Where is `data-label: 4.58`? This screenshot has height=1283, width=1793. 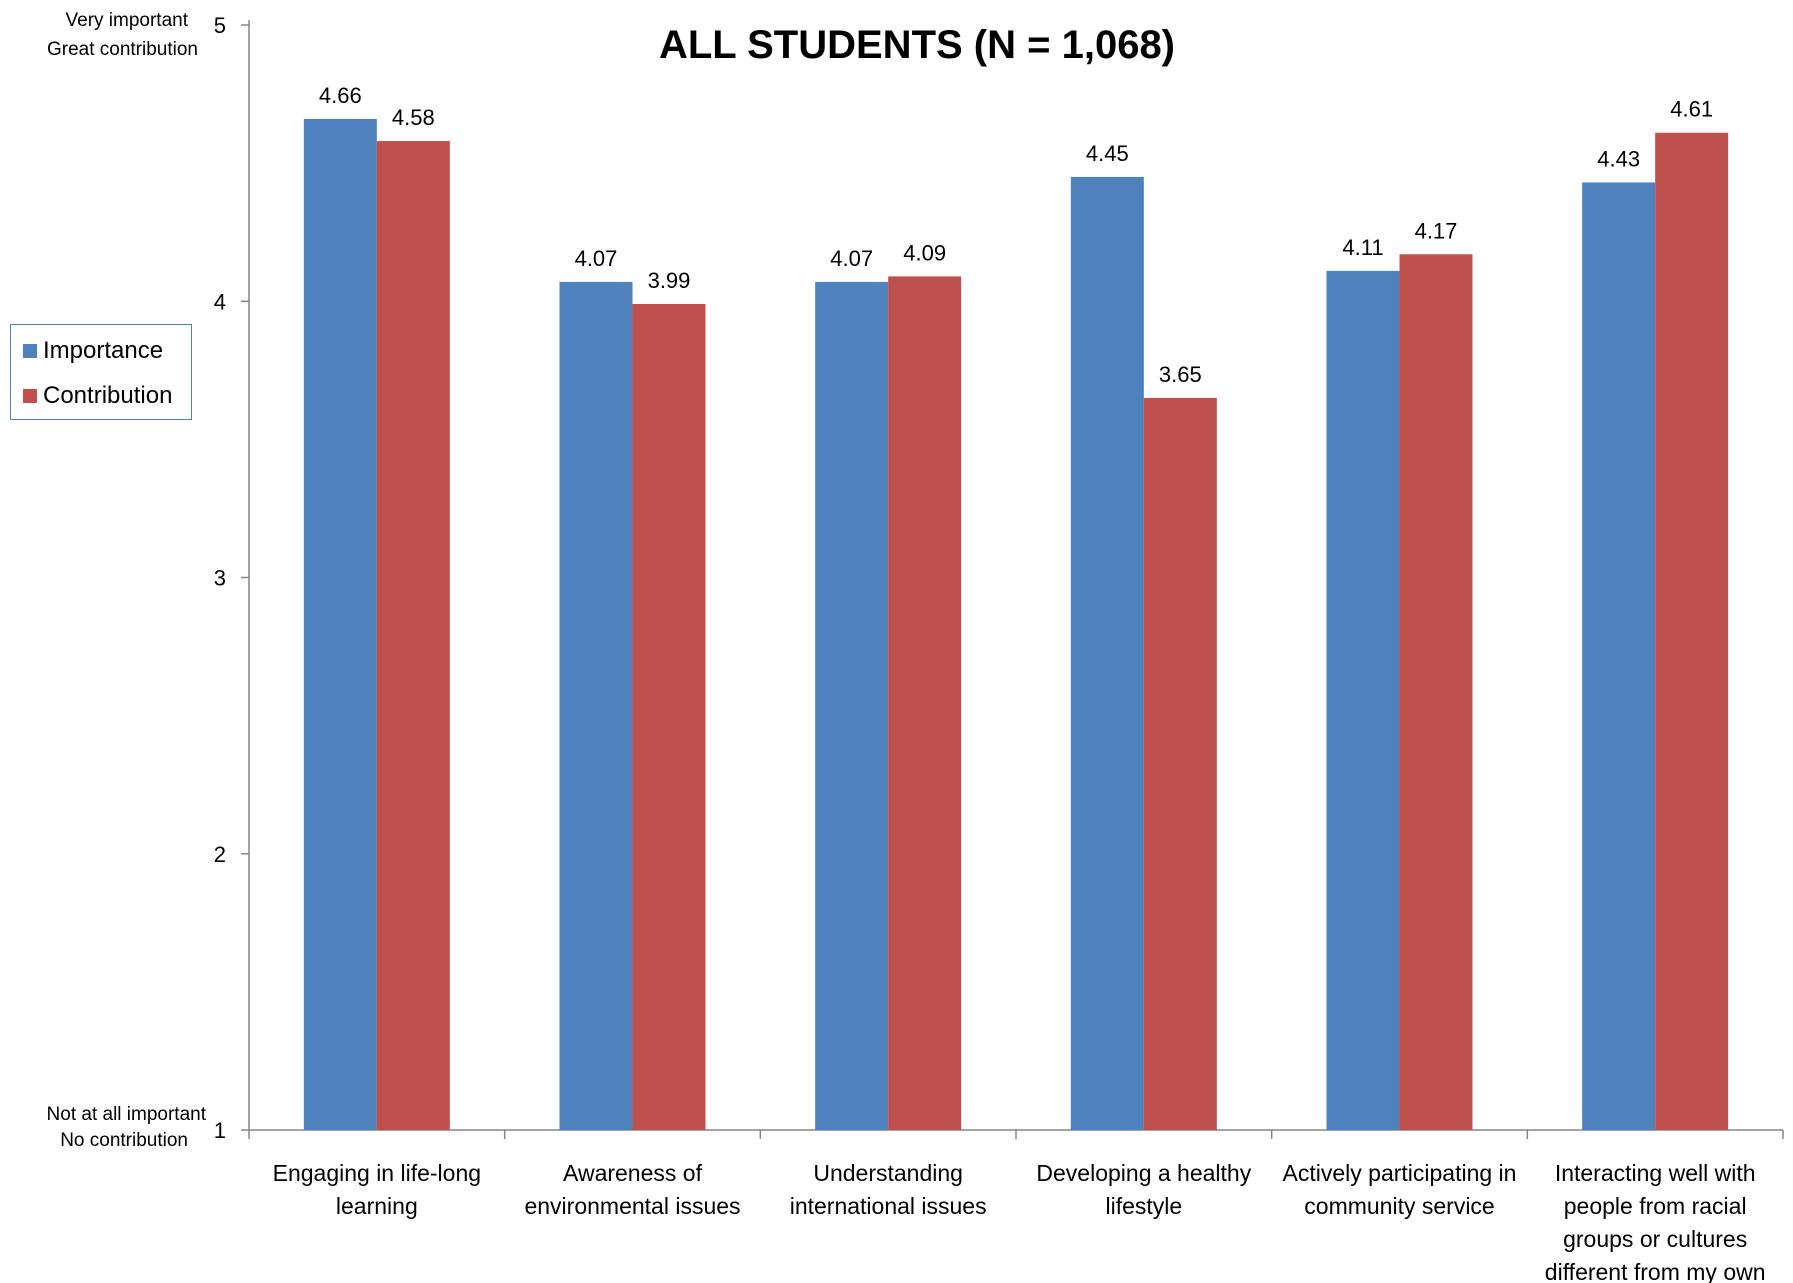
data-label: 4.58 is located at coordinates (413, 117).